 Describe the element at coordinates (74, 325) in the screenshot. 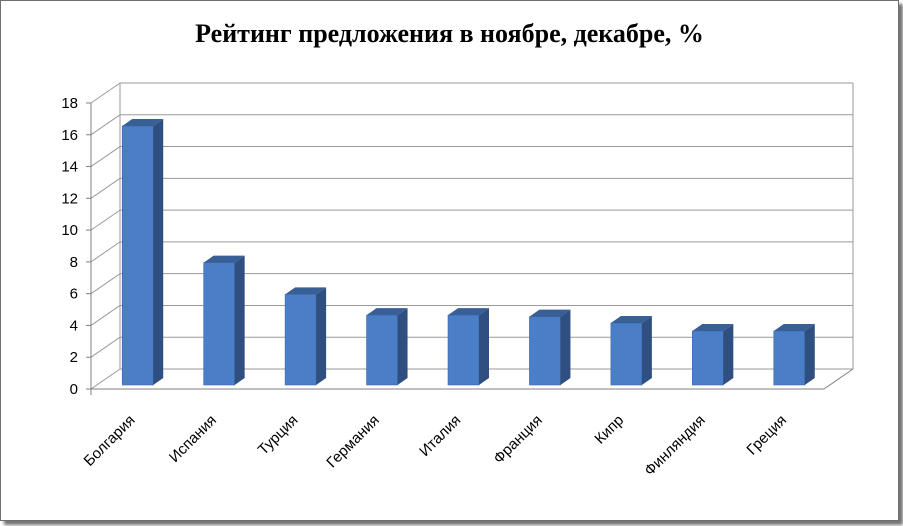

I see `y-tick-label: 4` at that location.